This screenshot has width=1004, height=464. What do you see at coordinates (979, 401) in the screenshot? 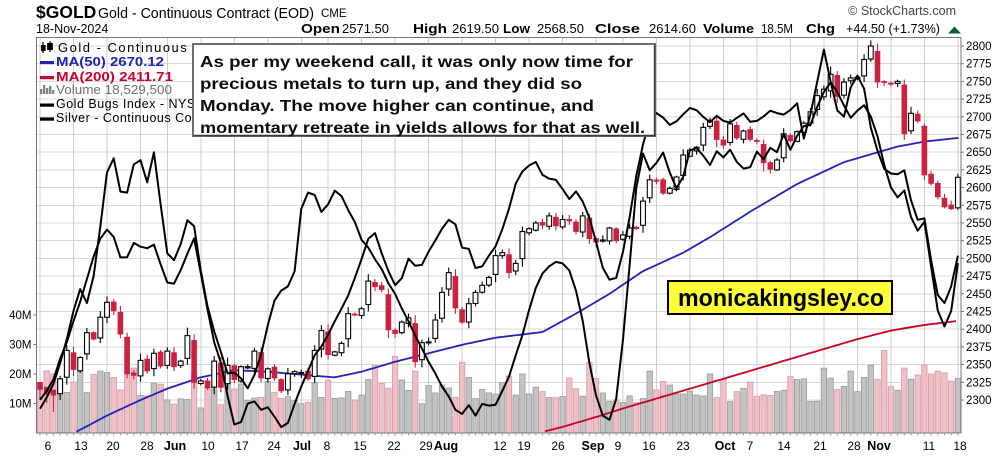
I see `svg-text: 2300` at bounding box center [979, 401].